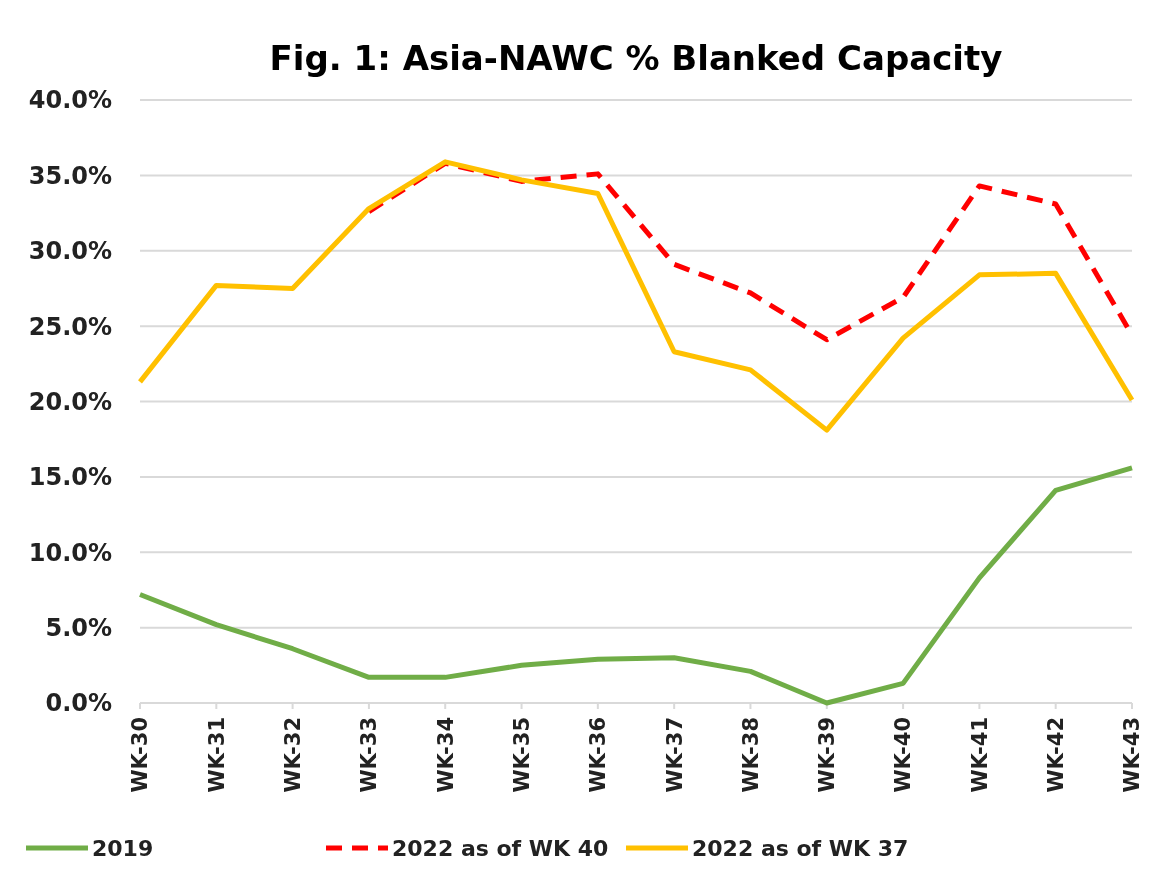 The image size is (1150, 870). Describe the element at coordinates (70, 477) in the screenshot. I see `y-tick-label: 15.0%` at that location.